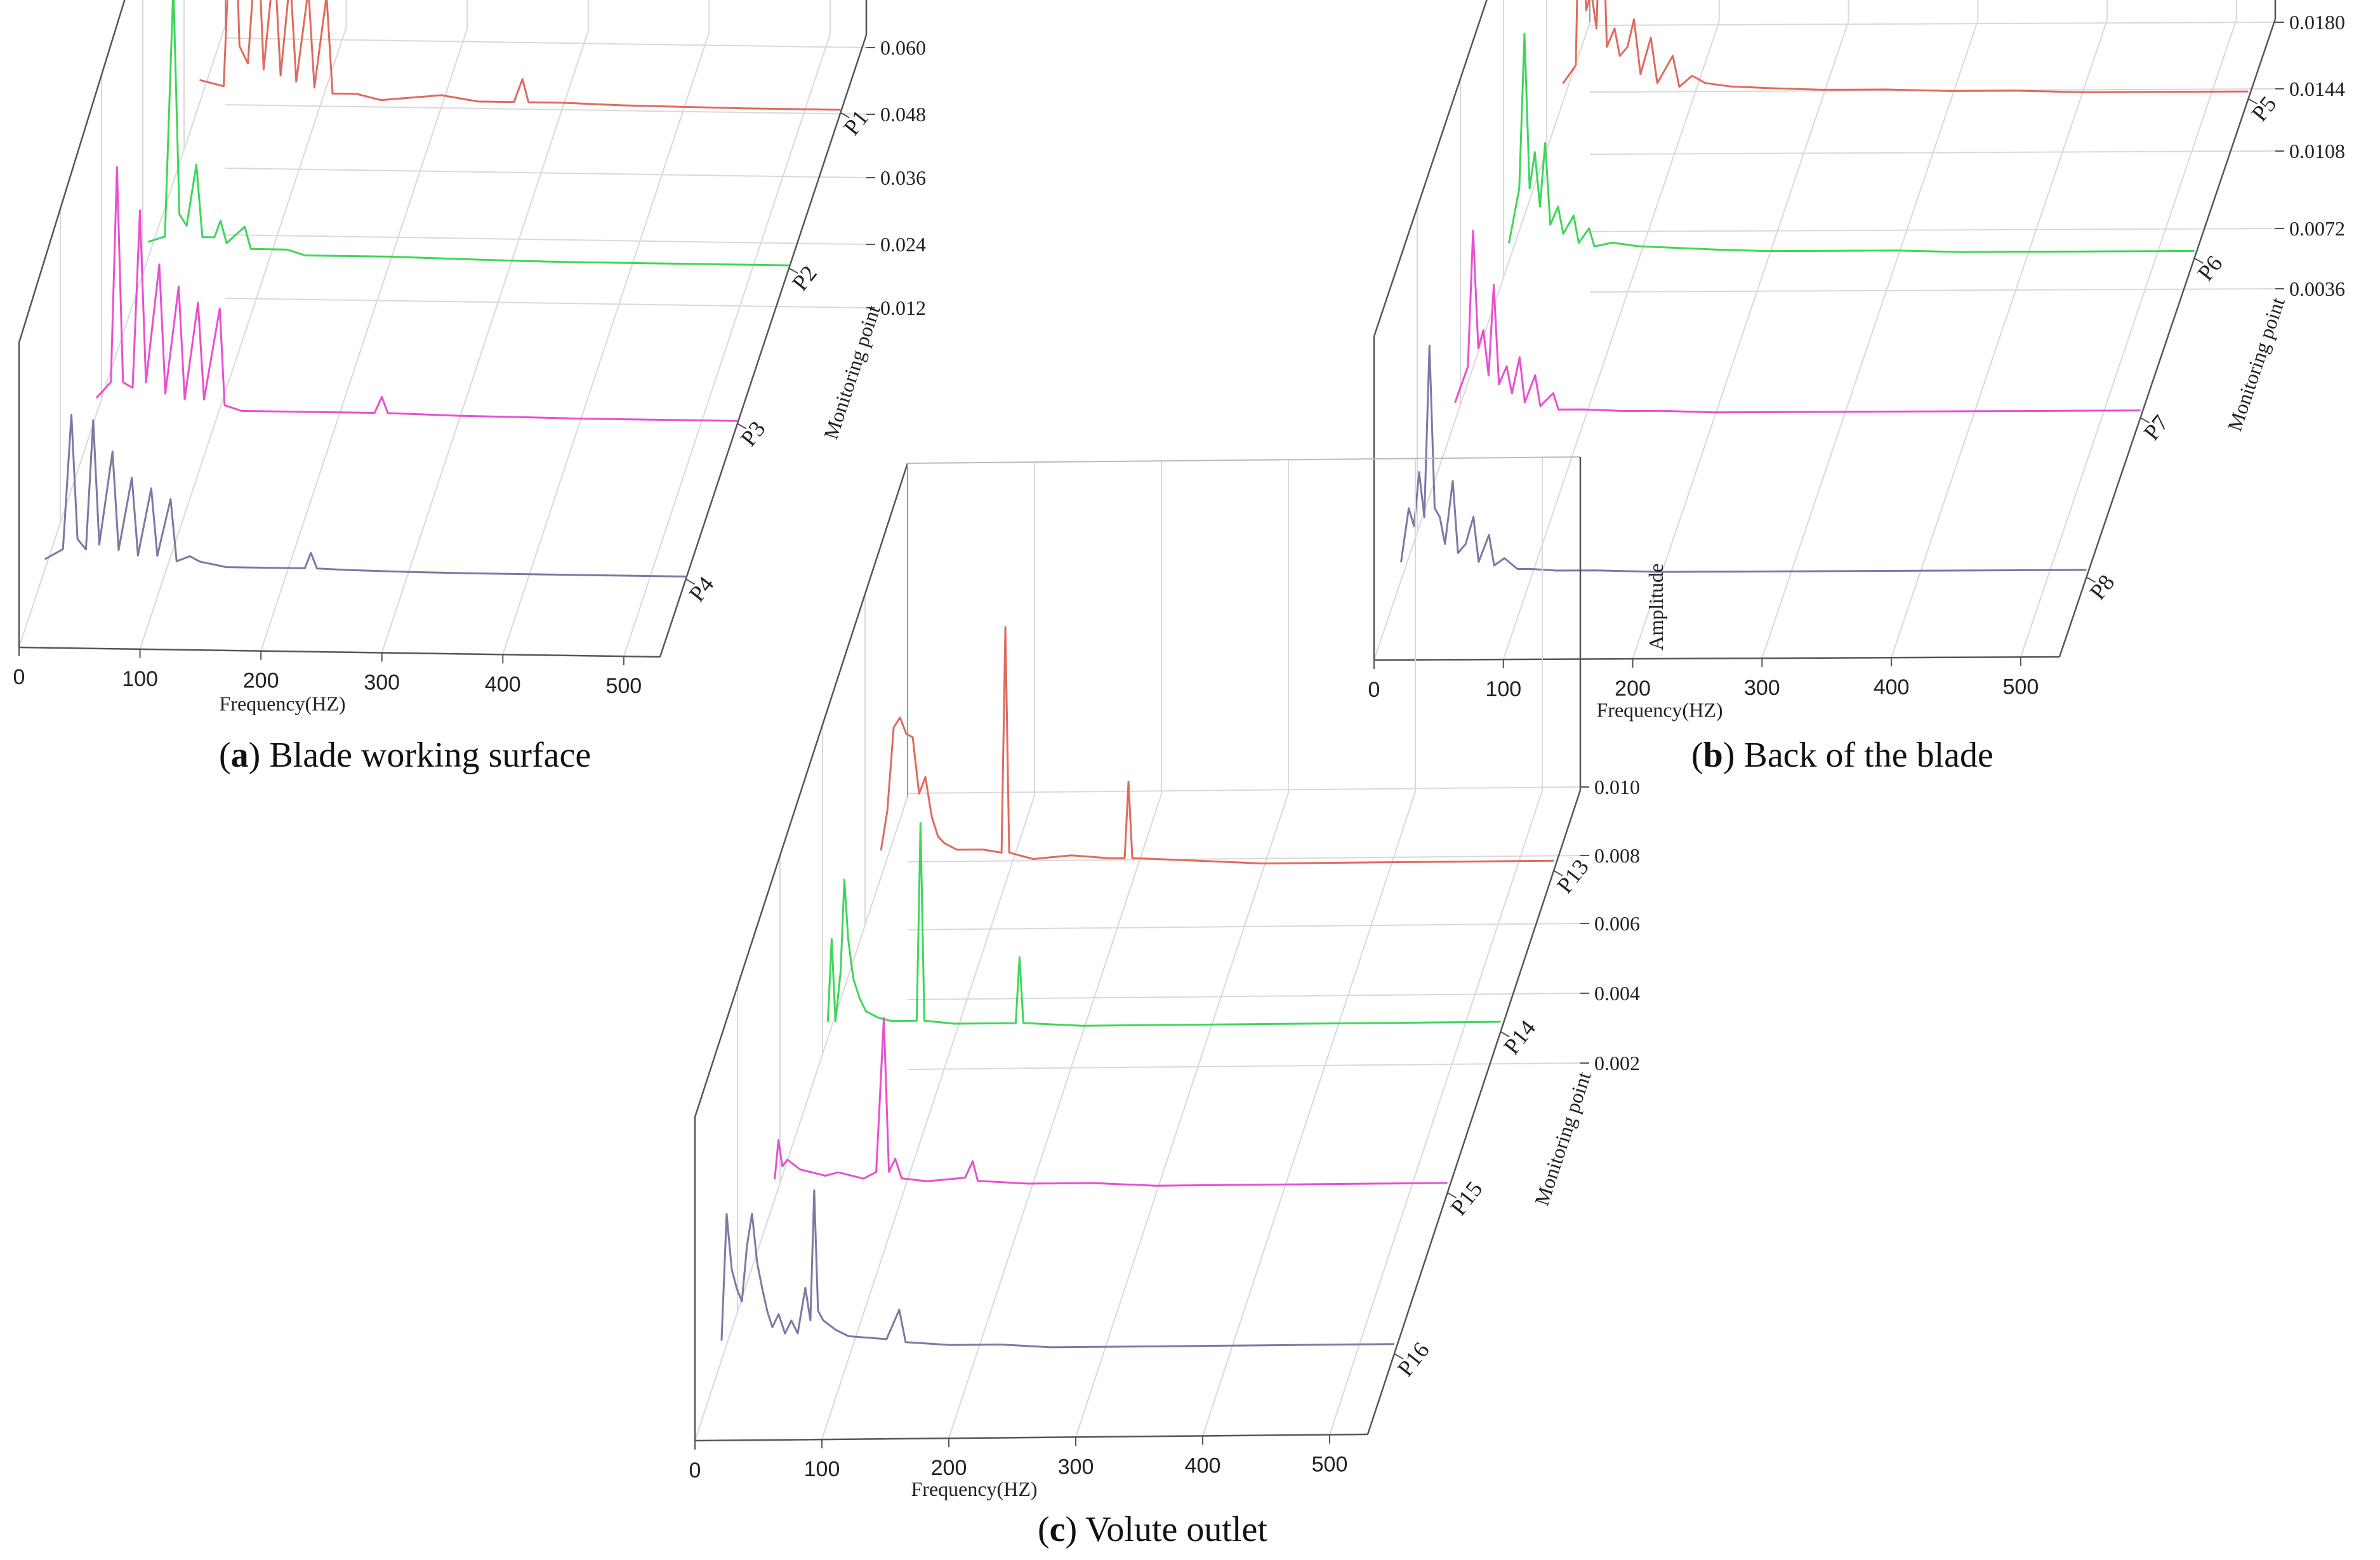  What do you see at coordinates (1057, 1269) in the screenshot?
I see `series-line-P16` at bounding box center [1057, 1269].